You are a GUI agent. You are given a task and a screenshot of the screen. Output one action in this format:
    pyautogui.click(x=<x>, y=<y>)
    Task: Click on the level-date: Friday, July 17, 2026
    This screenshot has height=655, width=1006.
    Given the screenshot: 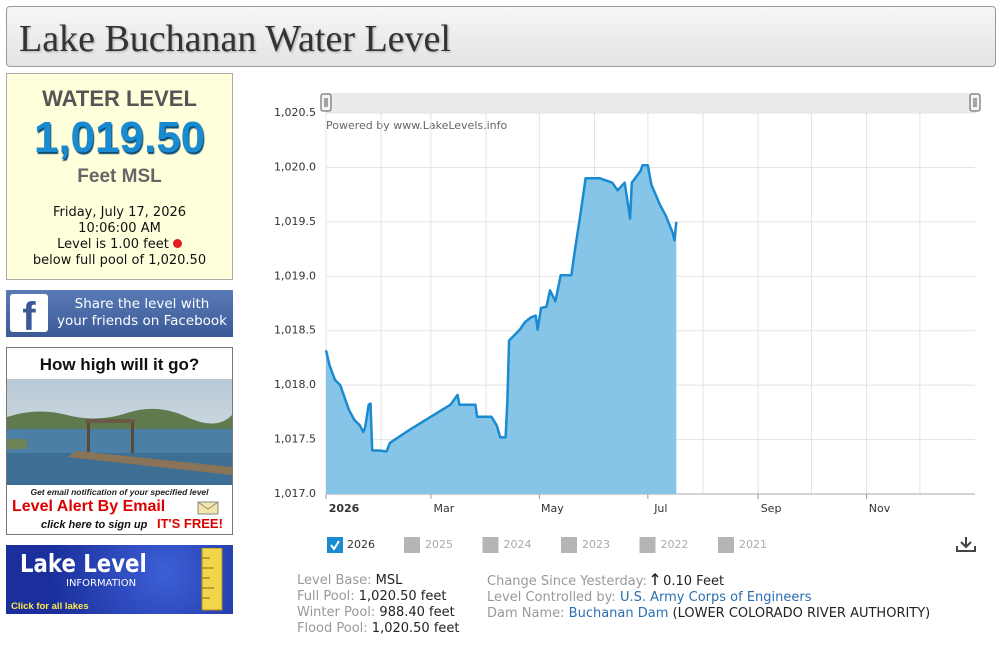 What is the action you would take?
    pyautogui.click(x=119, y=212)
    